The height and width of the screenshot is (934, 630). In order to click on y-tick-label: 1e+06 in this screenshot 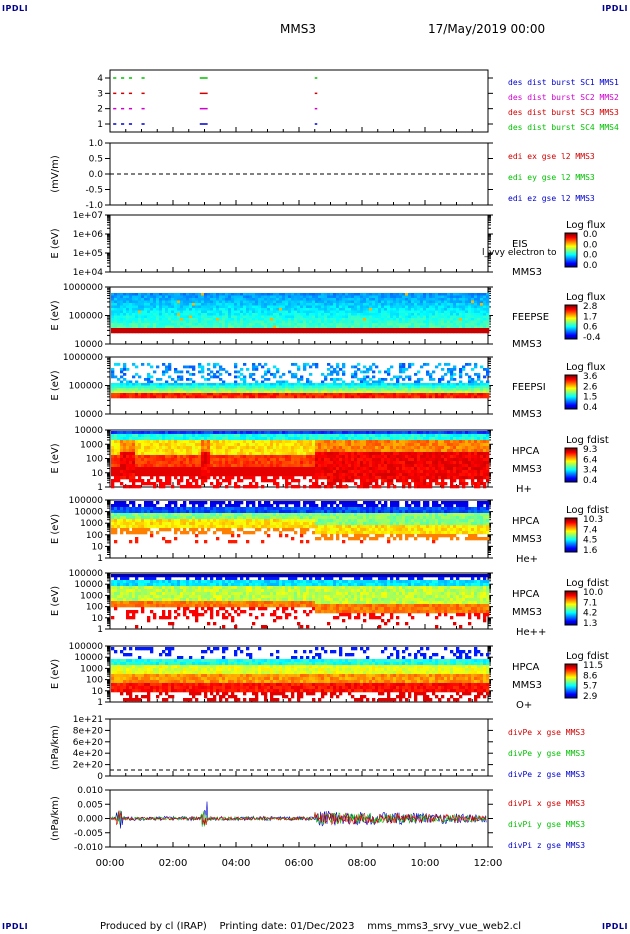, I will do `click(88, 235)`.